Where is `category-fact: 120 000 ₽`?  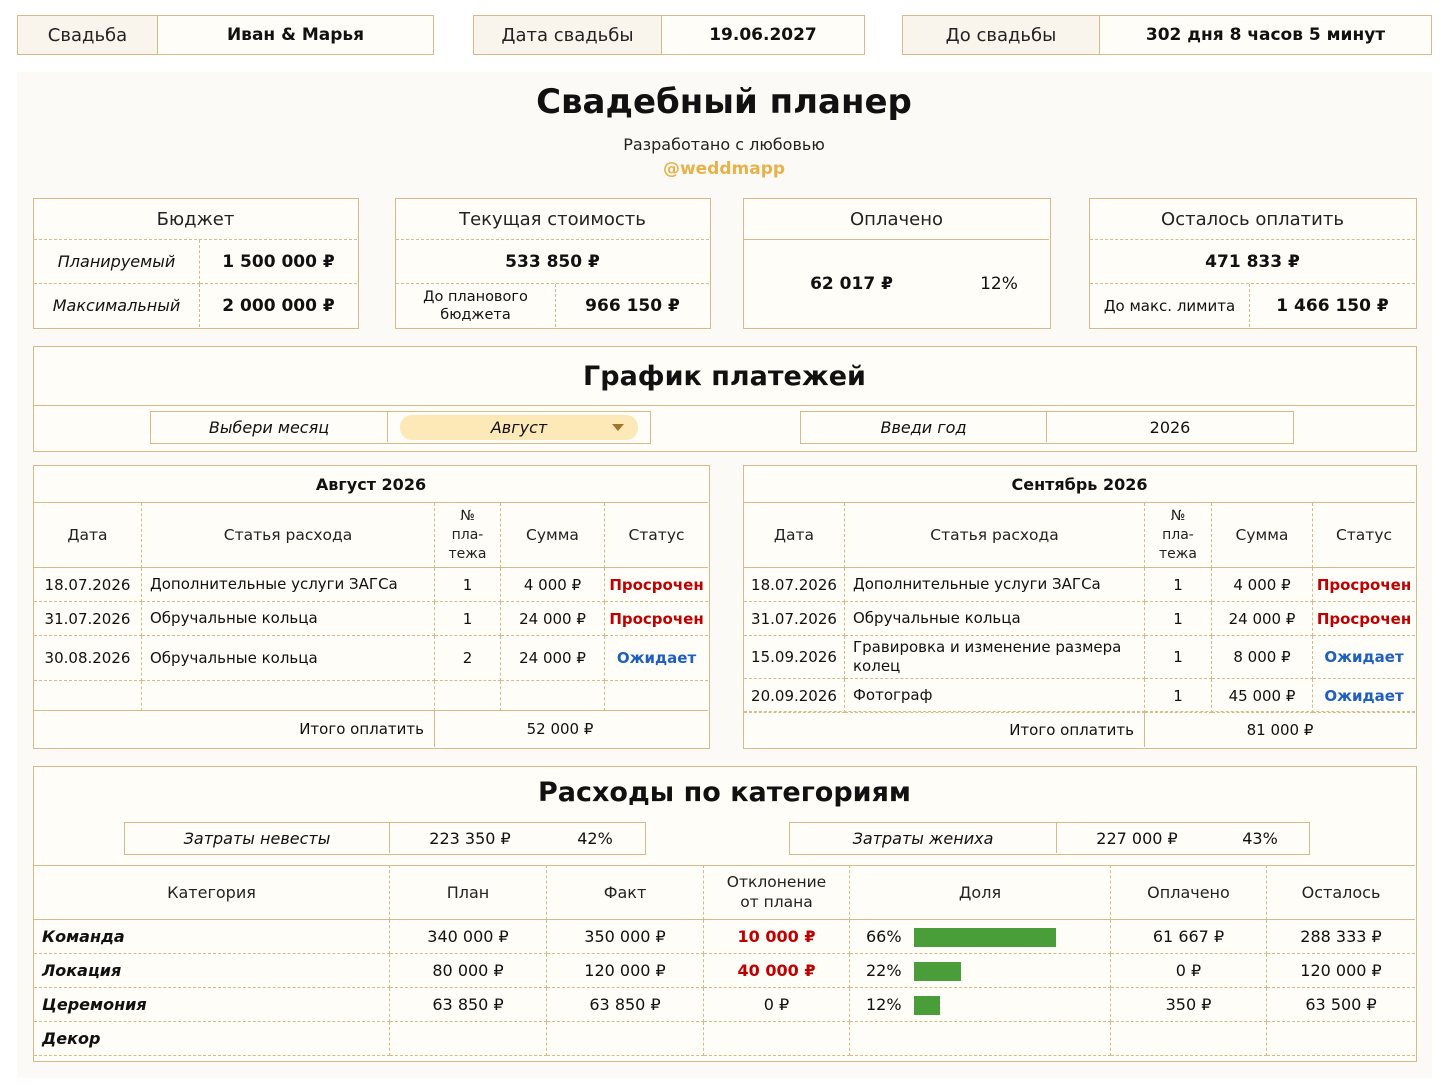
category-fact: 120 000 ₽ is located at coordinates (625, 971).